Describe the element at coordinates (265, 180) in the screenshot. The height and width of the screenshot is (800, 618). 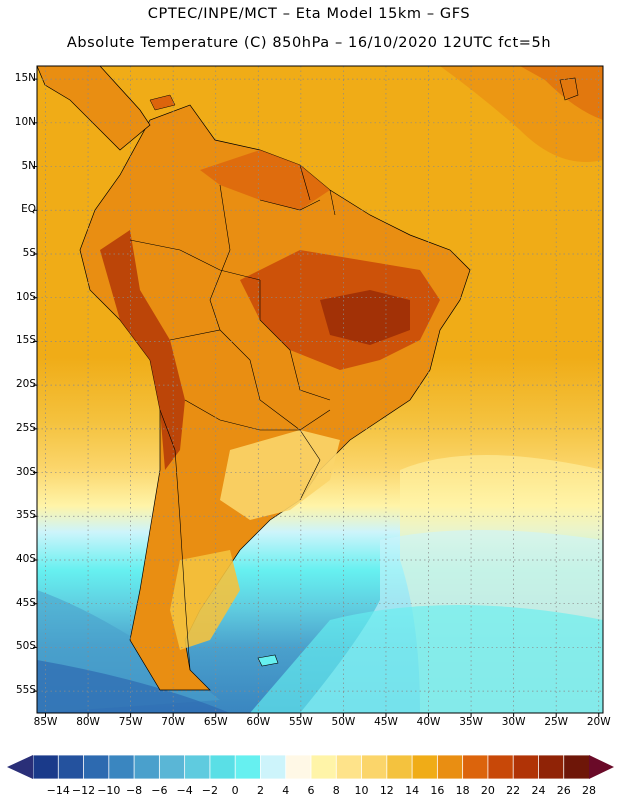
I see `guiana-warm-area` at that location.